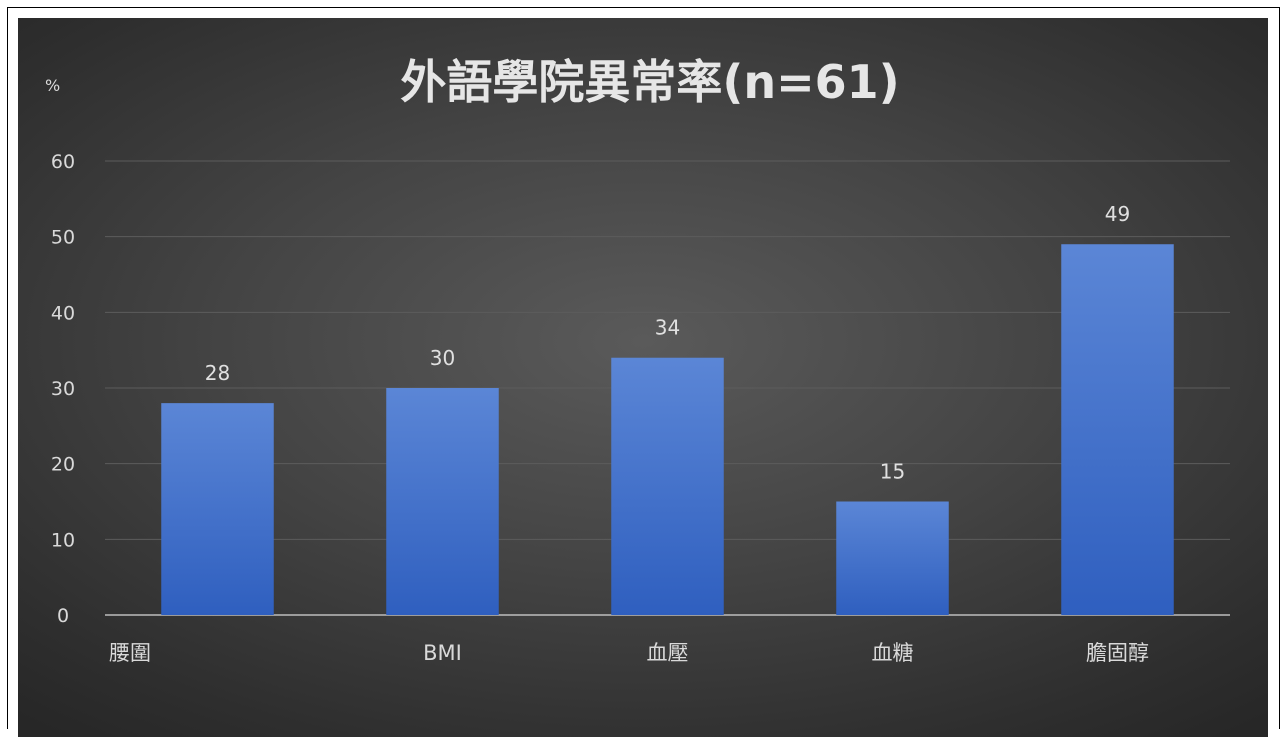 The image size is (1287, 737). I want to click on y-tick-label: 60, so click(63, 162).